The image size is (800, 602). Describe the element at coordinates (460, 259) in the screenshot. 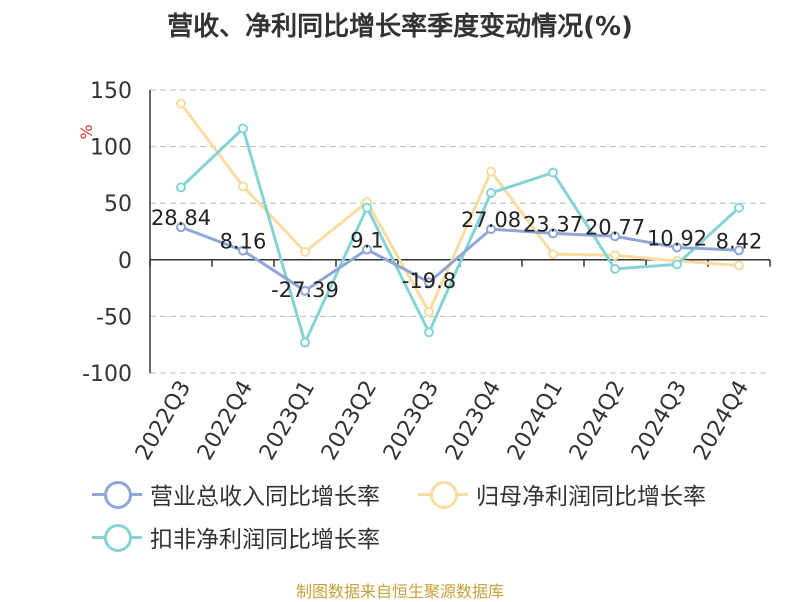

I see `series-line` at that location.